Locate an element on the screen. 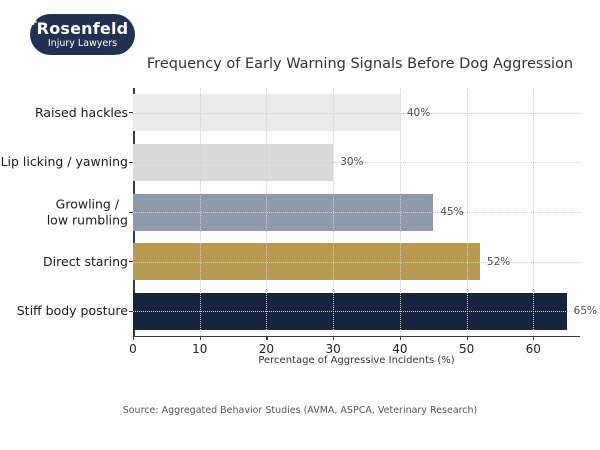  brand-logo: ✚ Rosenfeld Injury Lawyers is located at coordinates (82, 34).